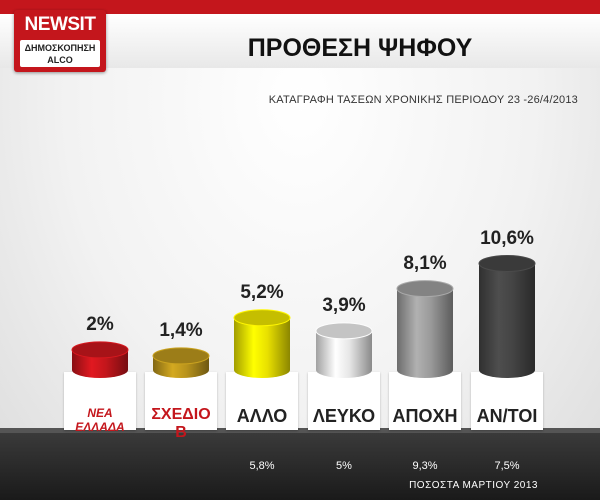 The height and width of the screenshot is (500, 600). Describe the element at coordinates (100, 324) in the screenshot. I see `value-label: 2%` at that location.